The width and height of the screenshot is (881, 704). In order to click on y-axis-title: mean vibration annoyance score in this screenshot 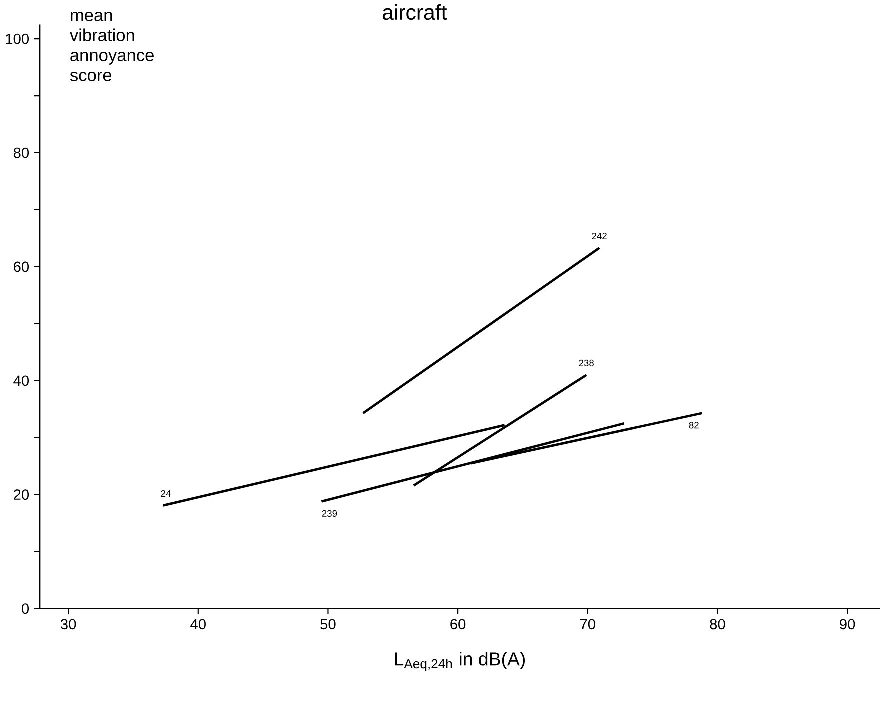, I will do `click(112, 47)`.